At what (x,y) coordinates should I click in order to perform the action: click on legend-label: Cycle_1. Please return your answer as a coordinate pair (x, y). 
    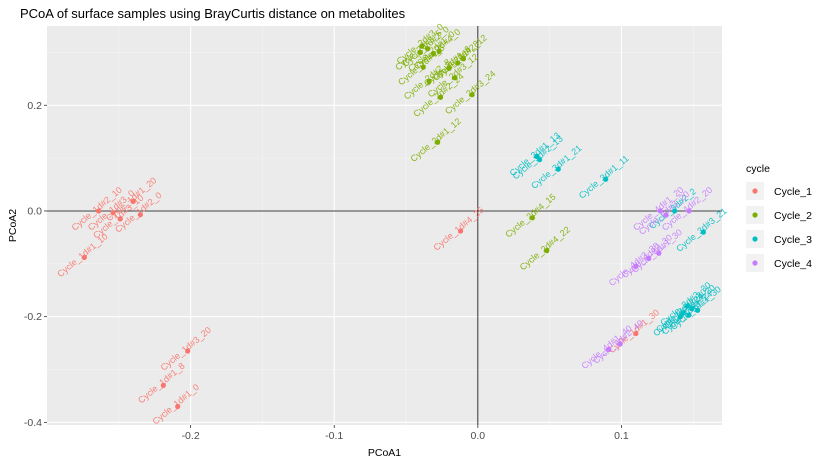
    Looking at the image, I should click on (793, 192).